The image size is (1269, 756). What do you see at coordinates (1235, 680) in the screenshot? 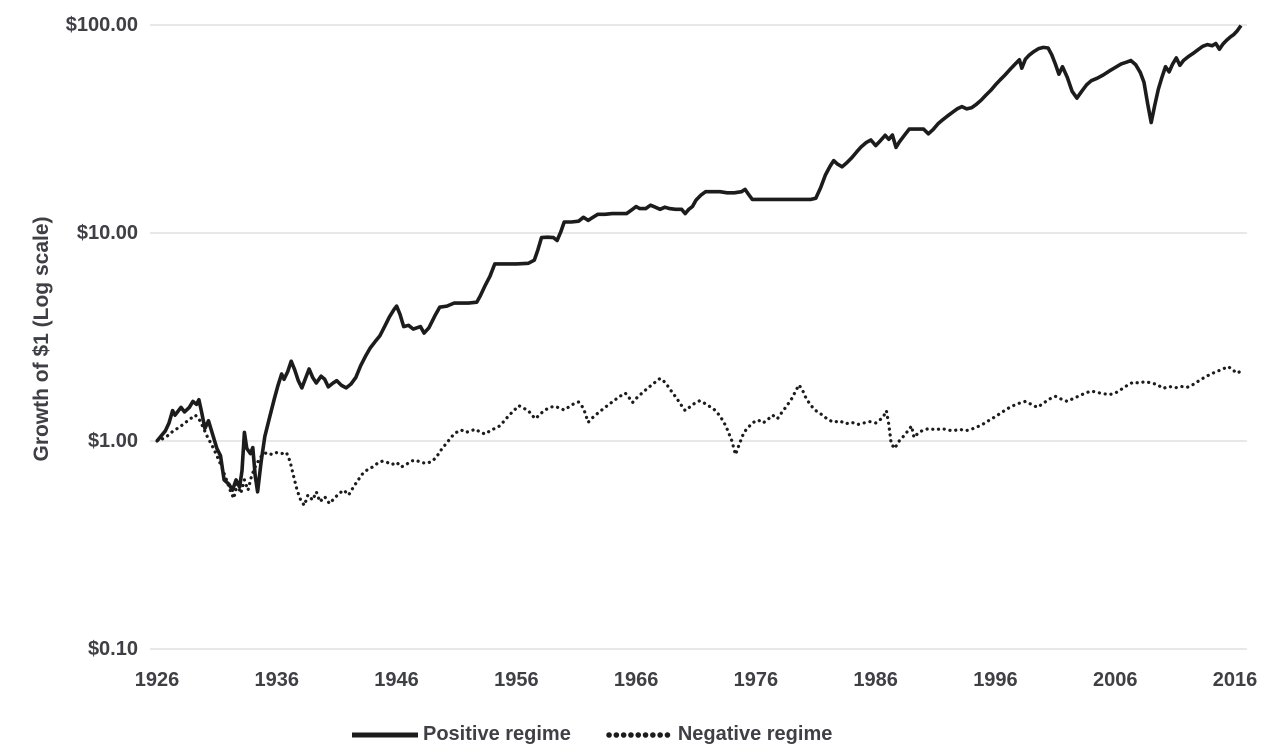
I see `x-tick-label: 2016` at bounding box center [1235, 680].